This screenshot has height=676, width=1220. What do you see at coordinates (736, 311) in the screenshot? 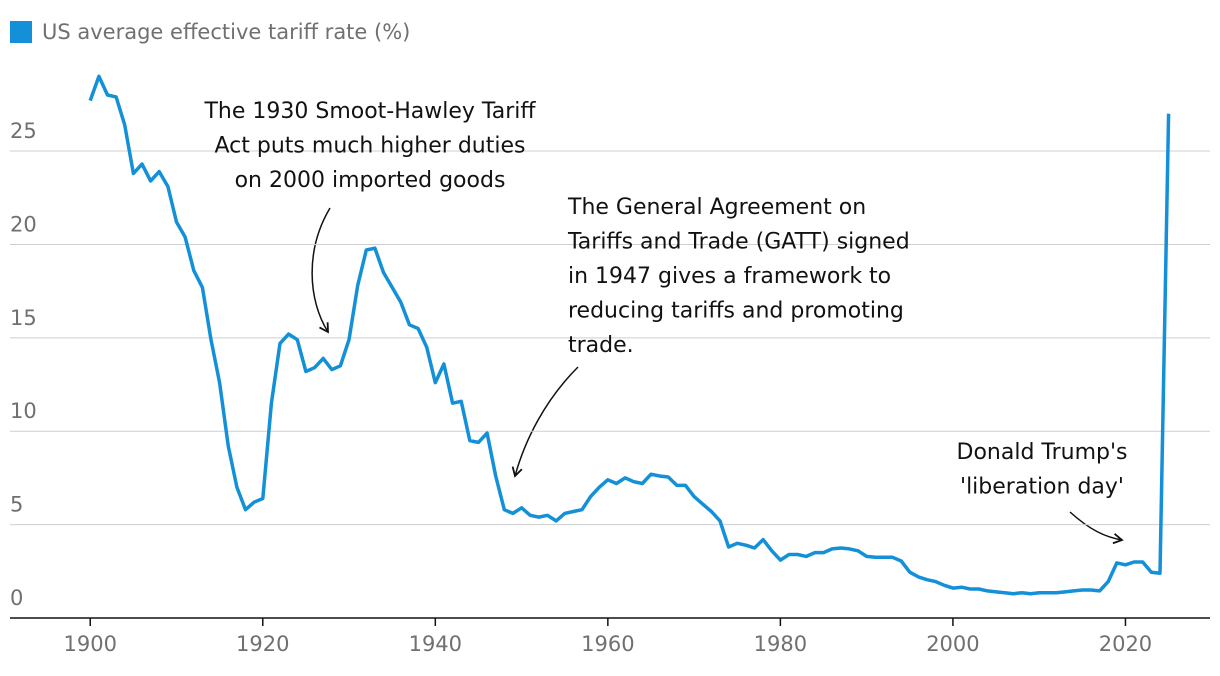
I see `annotation: reducing tariffs and promoting` at bounding box center [736, 311].